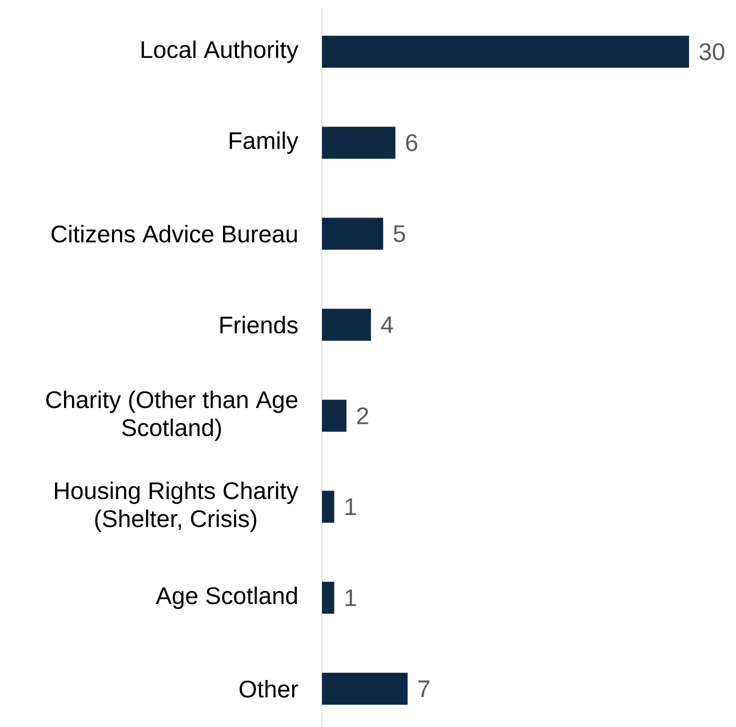 This screenshot has width=736, height=727. What do you see at coordinates (226, 597) in the screenshot?
I see `y-tick-label: Age Scotland` at bounding box center [226, 597].